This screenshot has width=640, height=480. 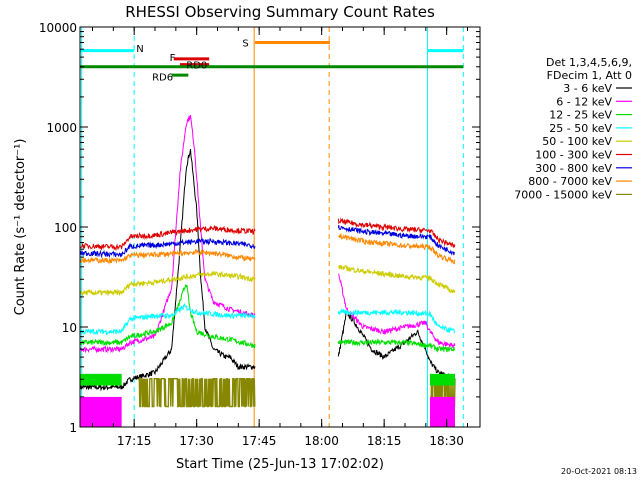 What do you see at coordinates (589, 62) in the screenshot?
I see `legend-header-line: Det 1,3,4,5,6,9,` at bounding box center [589, 62].